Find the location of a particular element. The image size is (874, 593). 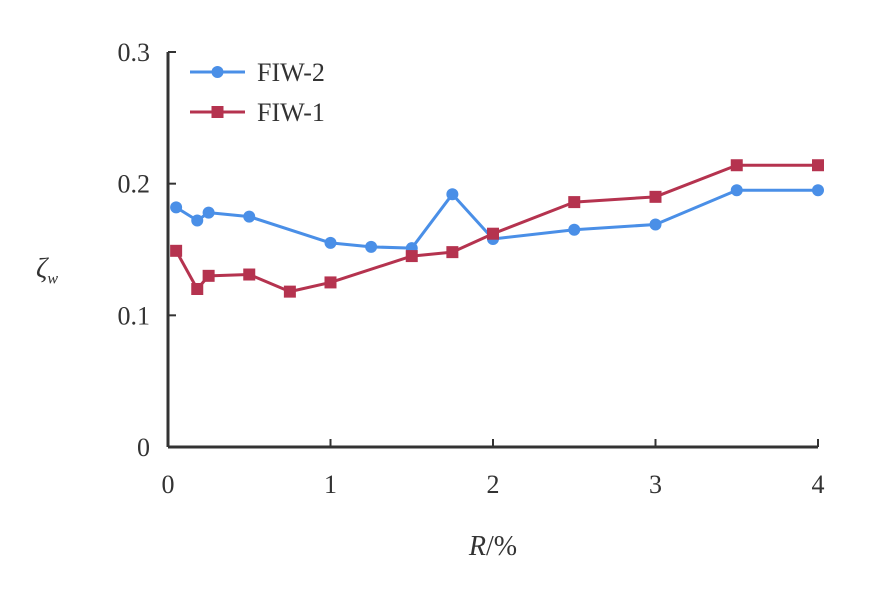

legend: FIW-2 FIW-1 is located at coordinates (257, 92).